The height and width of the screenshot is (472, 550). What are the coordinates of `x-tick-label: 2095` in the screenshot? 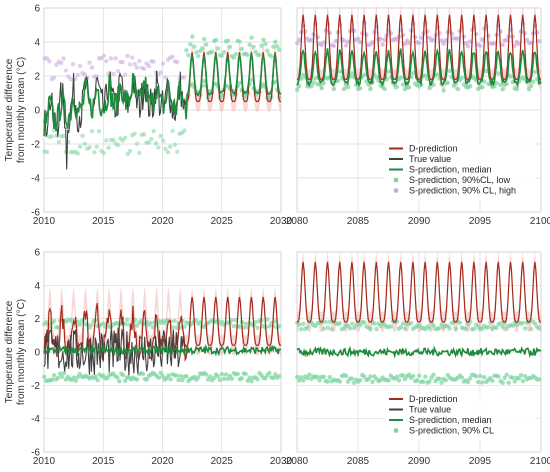 It's located at (480, 461).